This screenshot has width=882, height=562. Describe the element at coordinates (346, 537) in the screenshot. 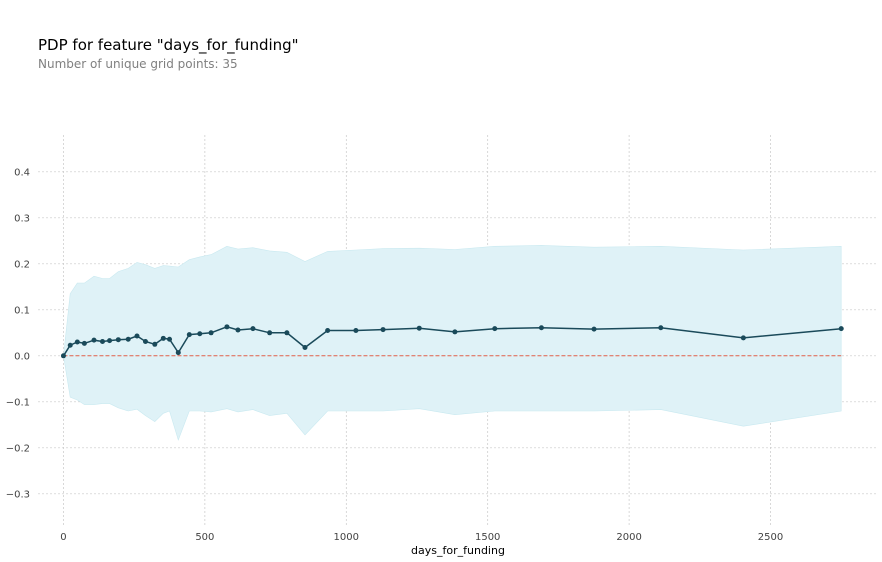

I see `x-tick-label: 1000` at that location.